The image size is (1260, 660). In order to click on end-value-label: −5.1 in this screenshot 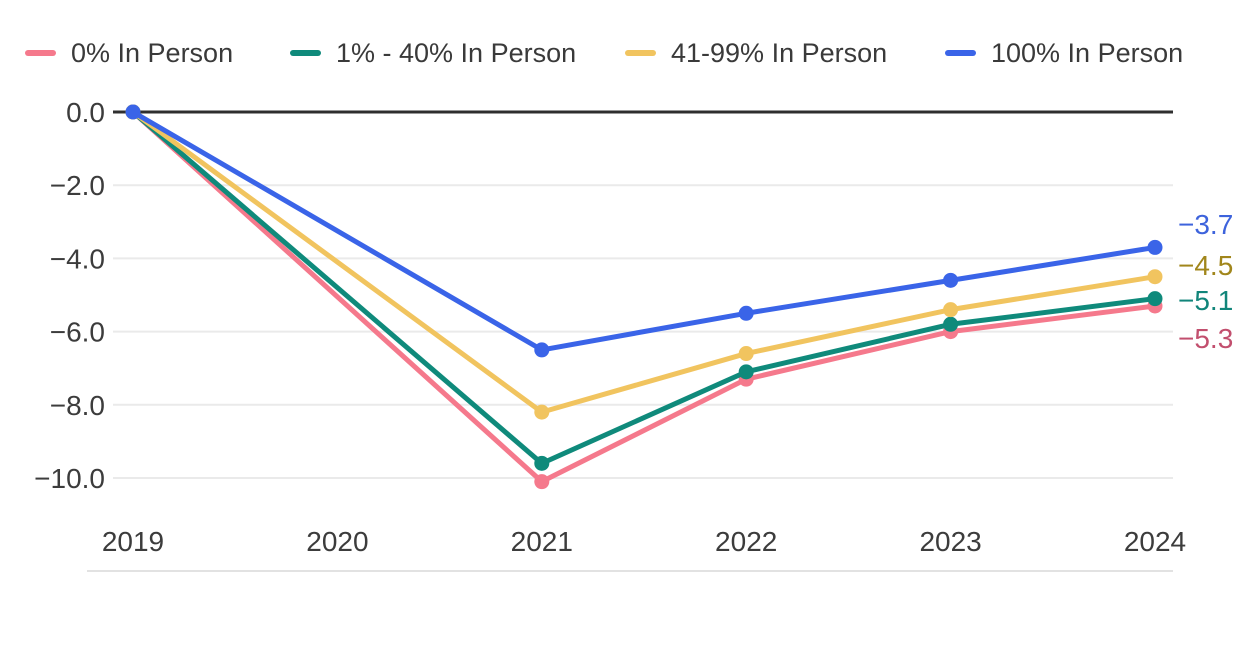, I will do `click(1205, 300)`.